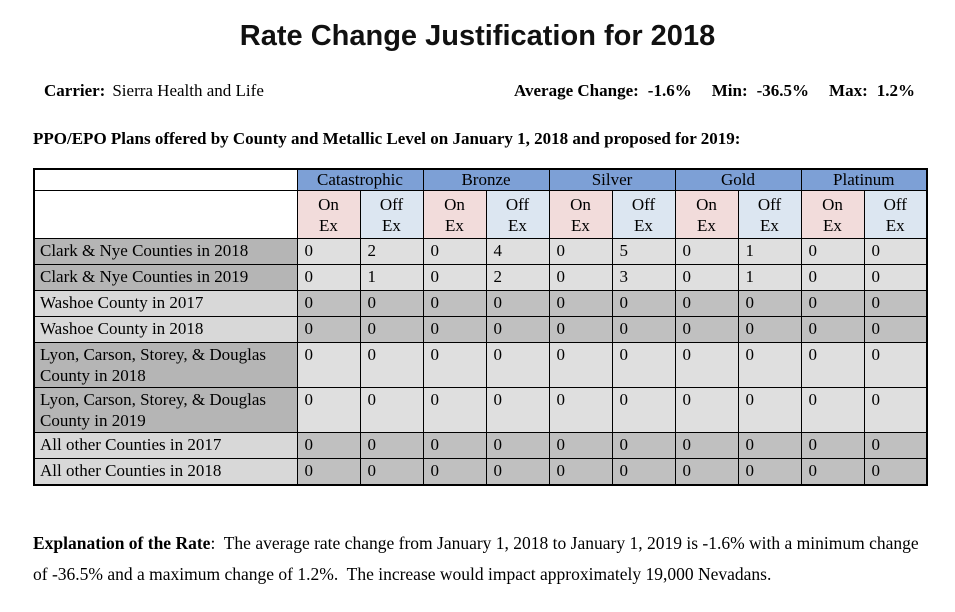 Image resolution: width=955 pixels, height=612 pixels. What do you see at coordinates (895, 90) in the screenshot?
I see `max-value: 1.2%` at bounding box center [895, 90].